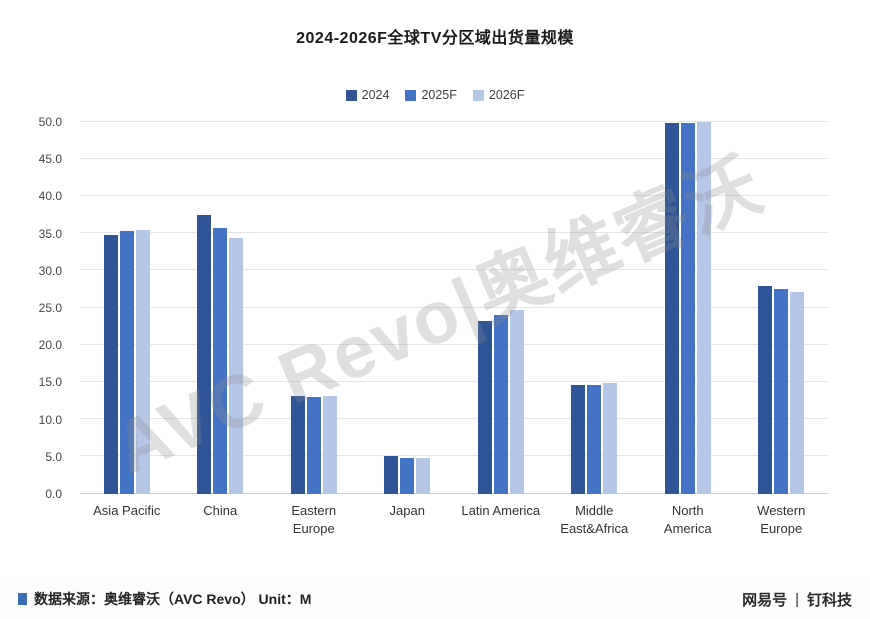 The width and height of the screenshot is (870, 619). I want to click on legend-item: 2026F, so click(498, 95).